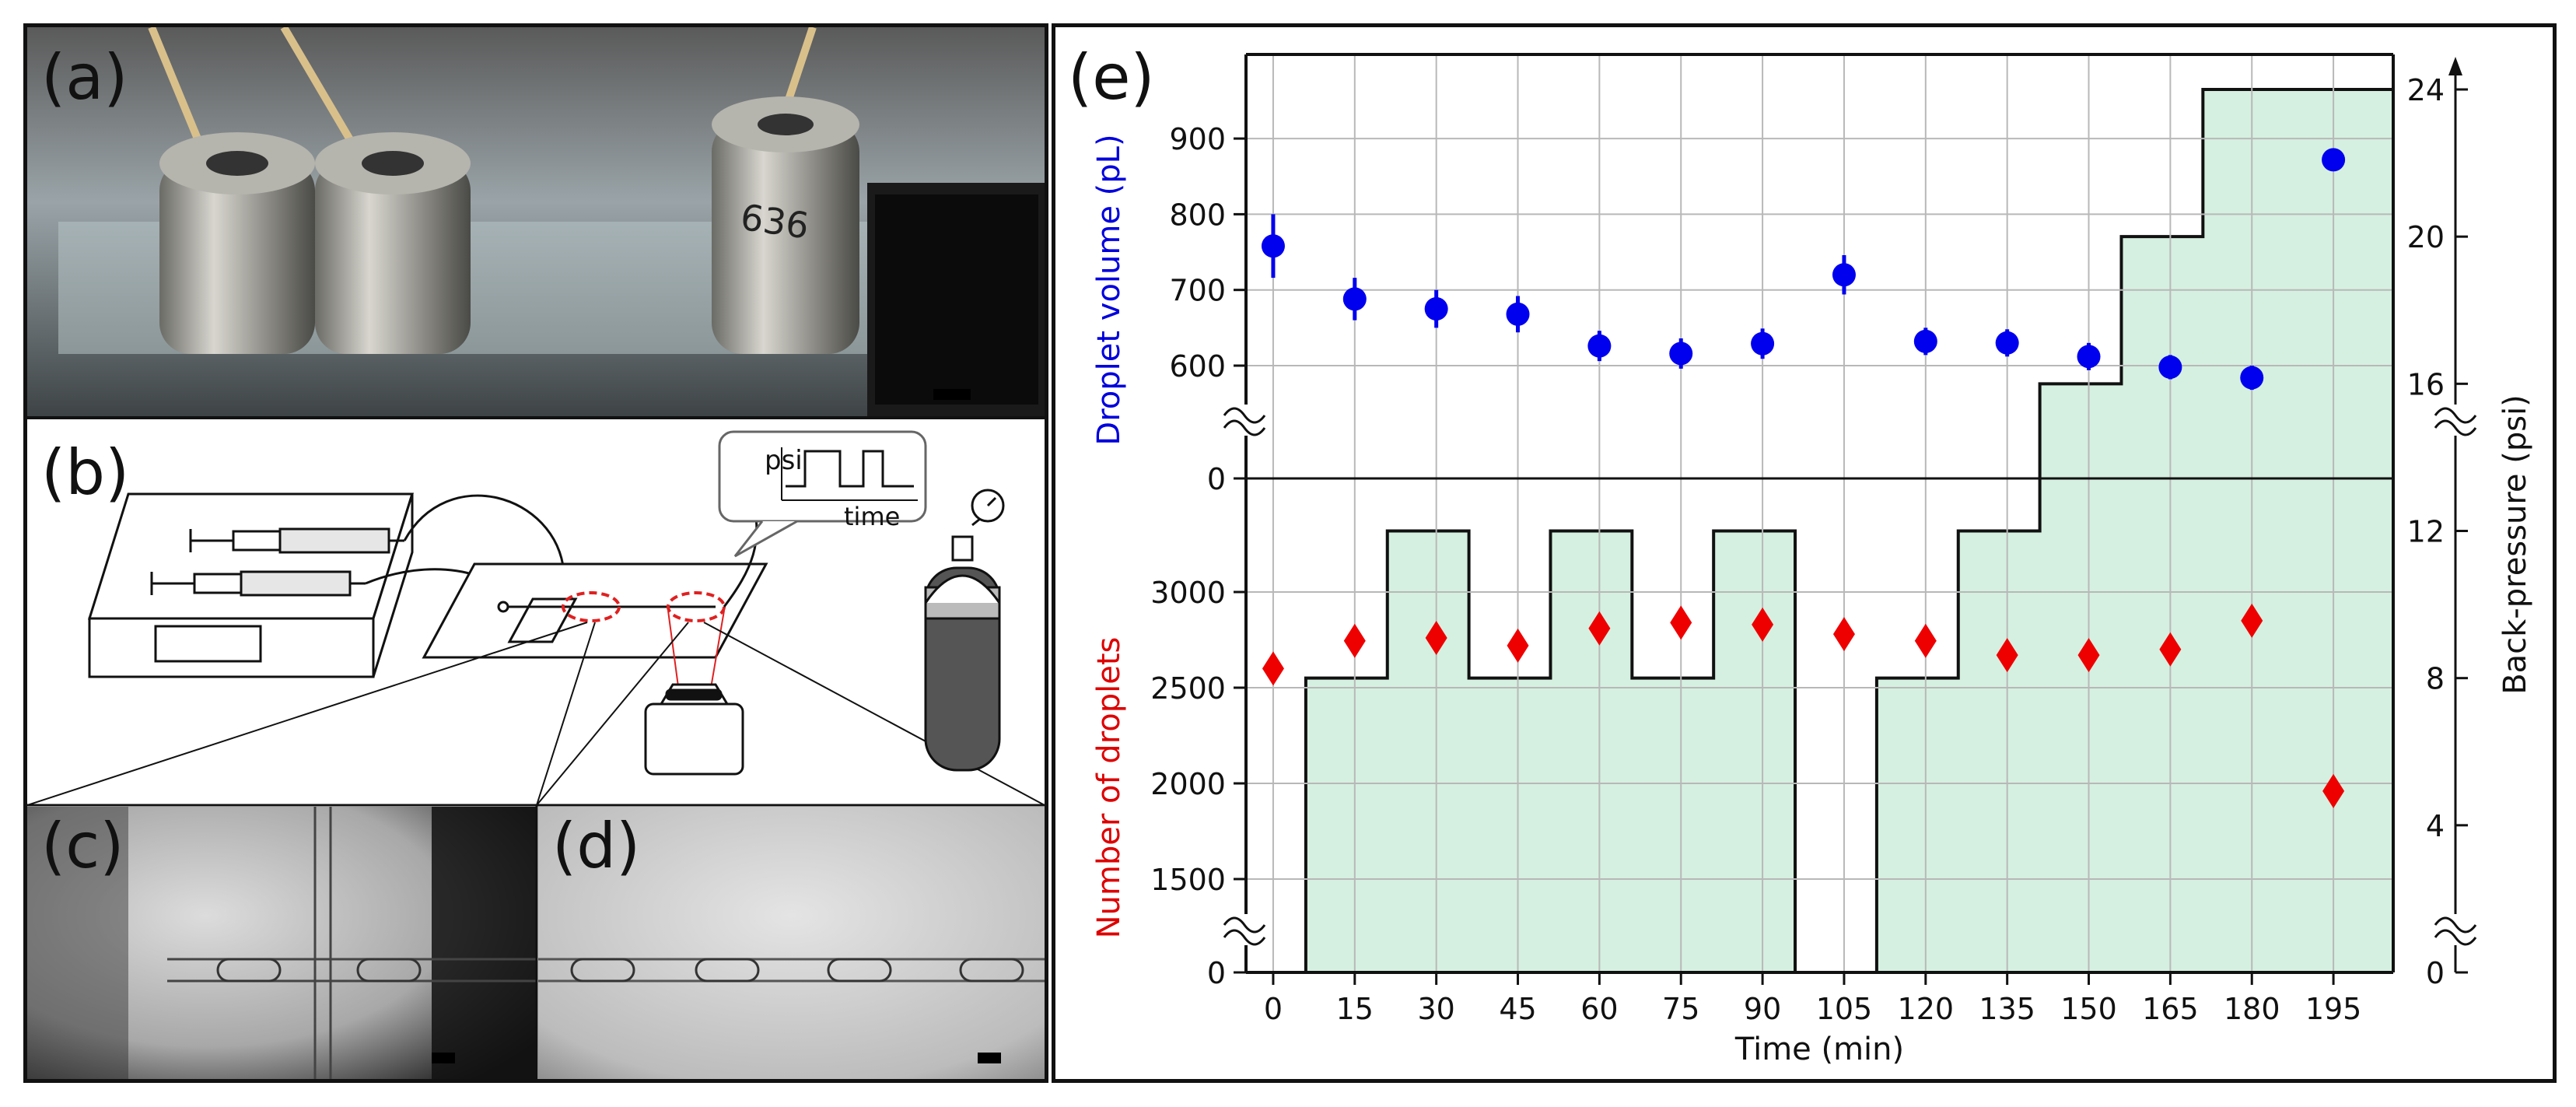 This screenshot has height=1107, width=2576. Describe the element at coordinates (1216, 973) in the screenshot. I see `y-bottom-tick-label: 0` at that location.